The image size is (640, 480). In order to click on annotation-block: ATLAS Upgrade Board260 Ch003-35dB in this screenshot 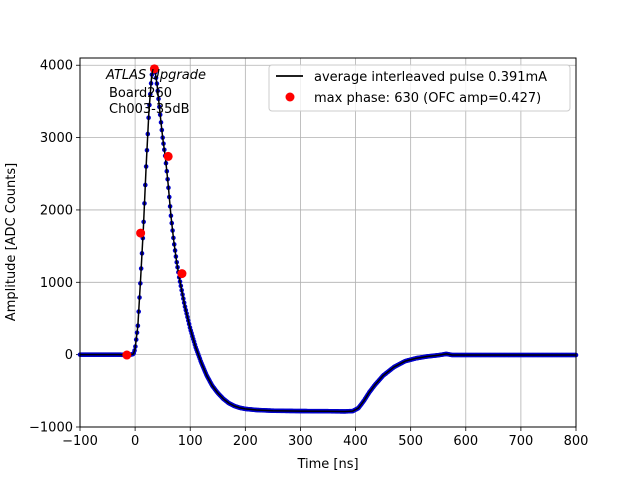, I will do `click(155, 92)`.